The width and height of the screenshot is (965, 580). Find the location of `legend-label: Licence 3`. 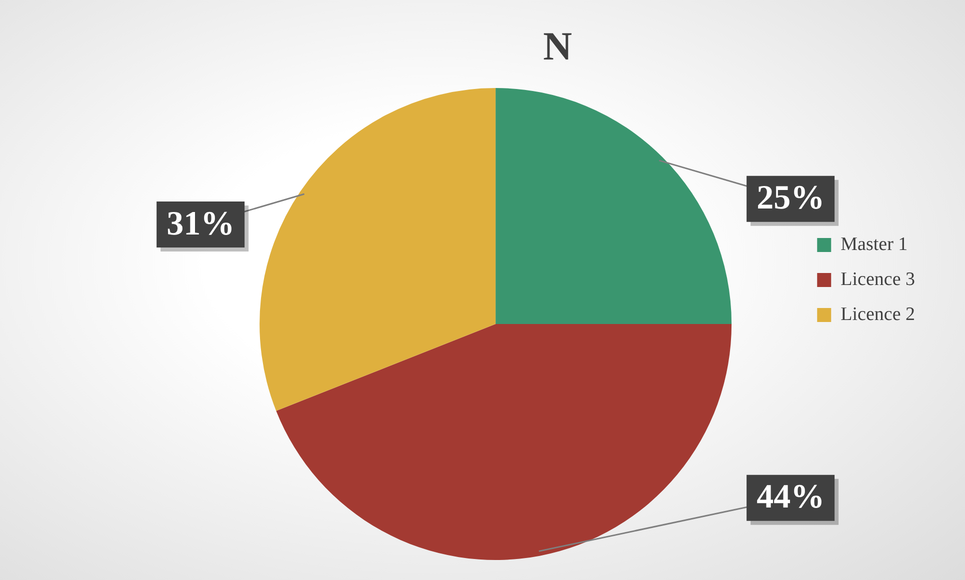

legend-label: Licence 3 is located at coordinates (878, 279).